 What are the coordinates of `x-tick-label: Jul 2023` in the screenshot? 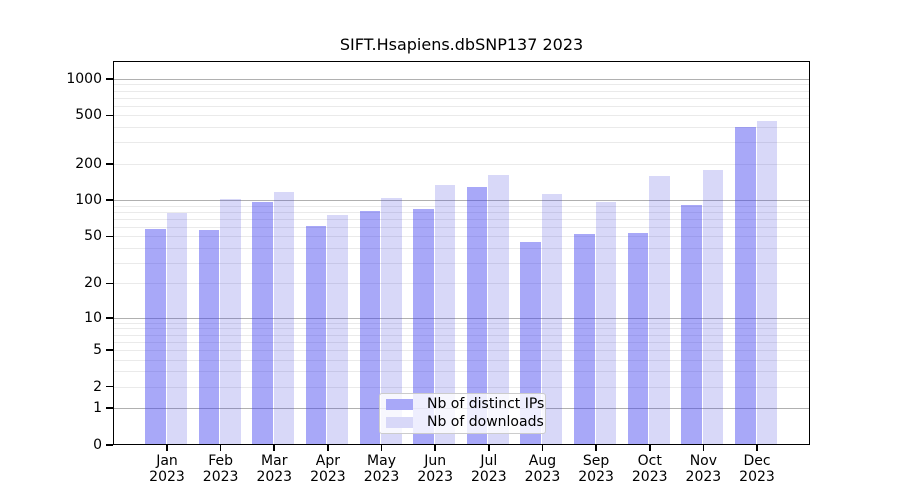 It's located at (489, 469).